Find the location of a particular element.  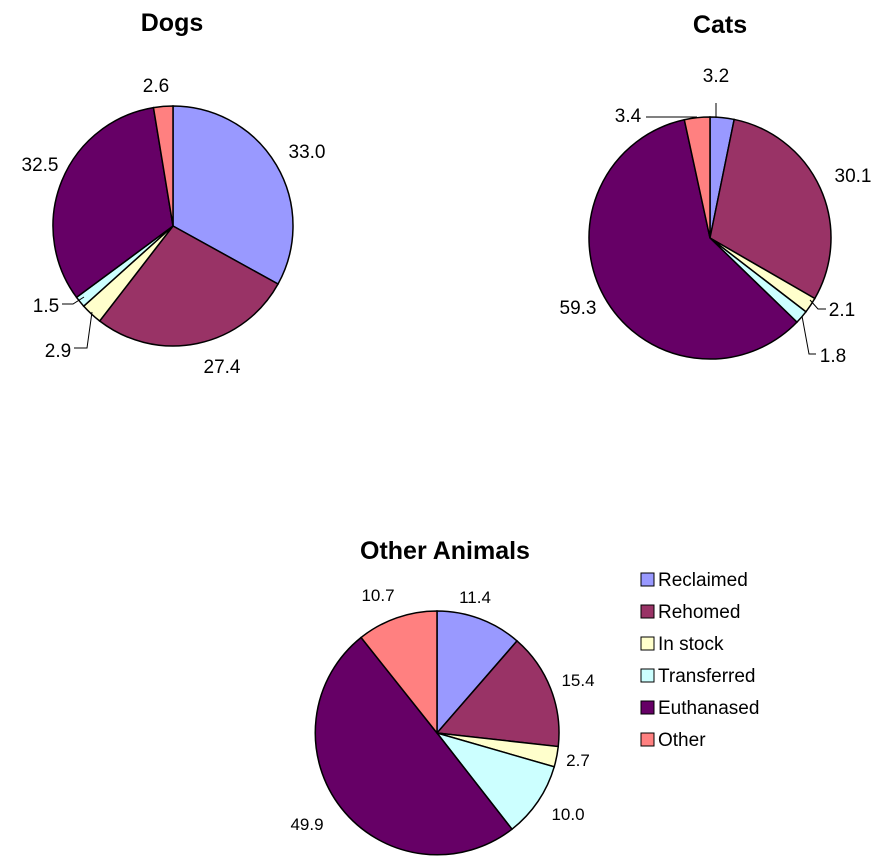

pie-slice-other-animals-rehomed is located at coordinates (497, 693).